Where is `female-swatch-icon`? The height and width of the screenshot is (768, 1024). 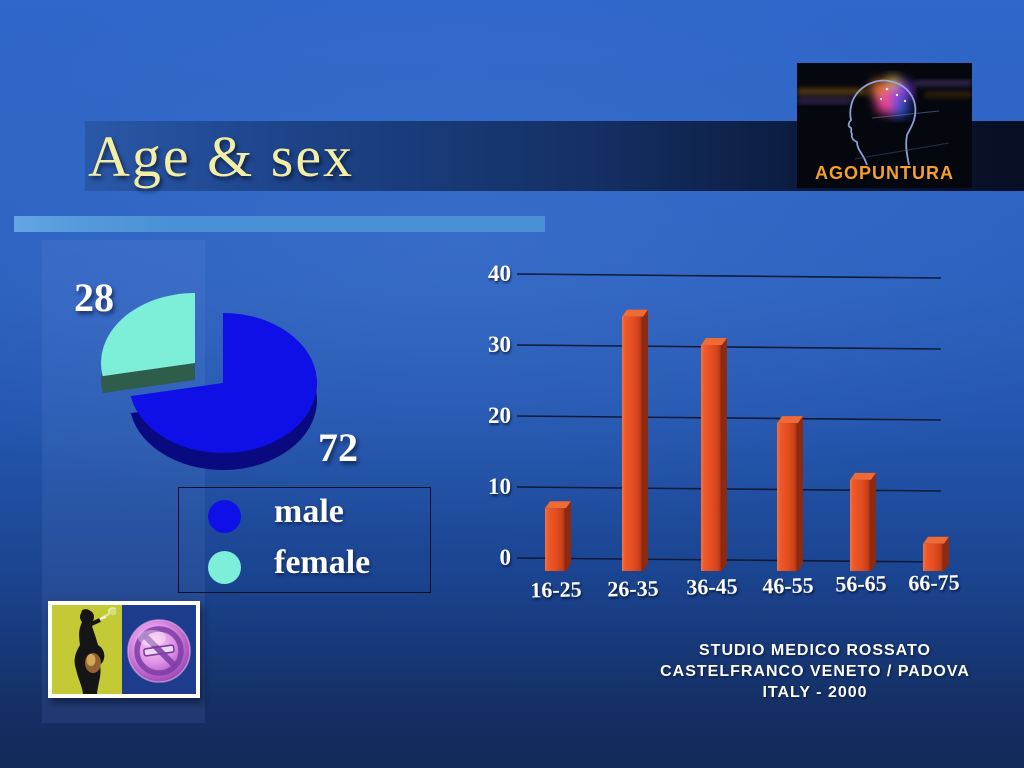 female-swatch-icon is located at coordinates (224, 567).